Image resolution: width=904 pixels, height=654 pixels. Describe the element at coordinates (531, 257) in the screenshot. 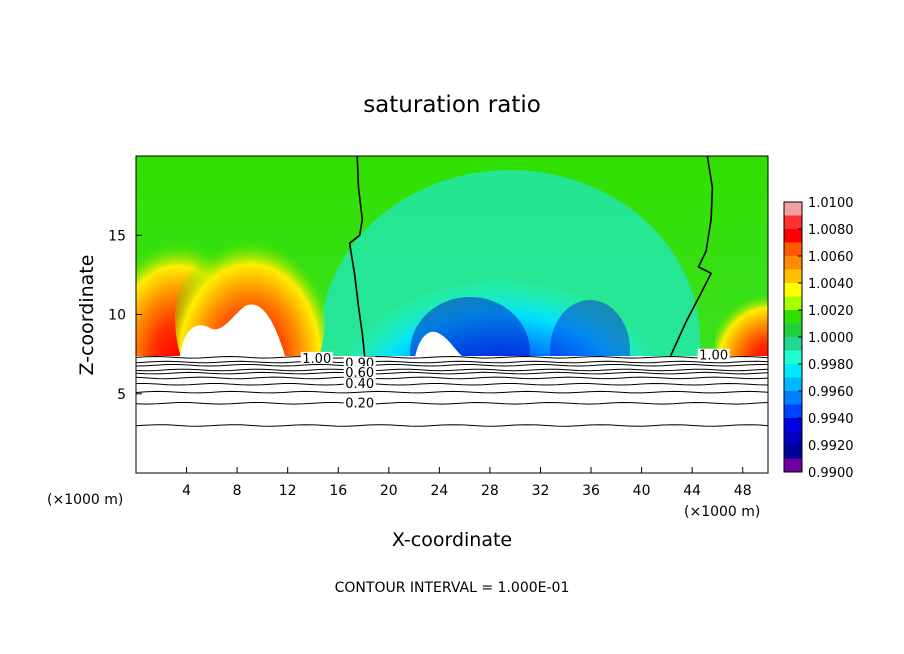

I see `saturation-boundaries` at that location.